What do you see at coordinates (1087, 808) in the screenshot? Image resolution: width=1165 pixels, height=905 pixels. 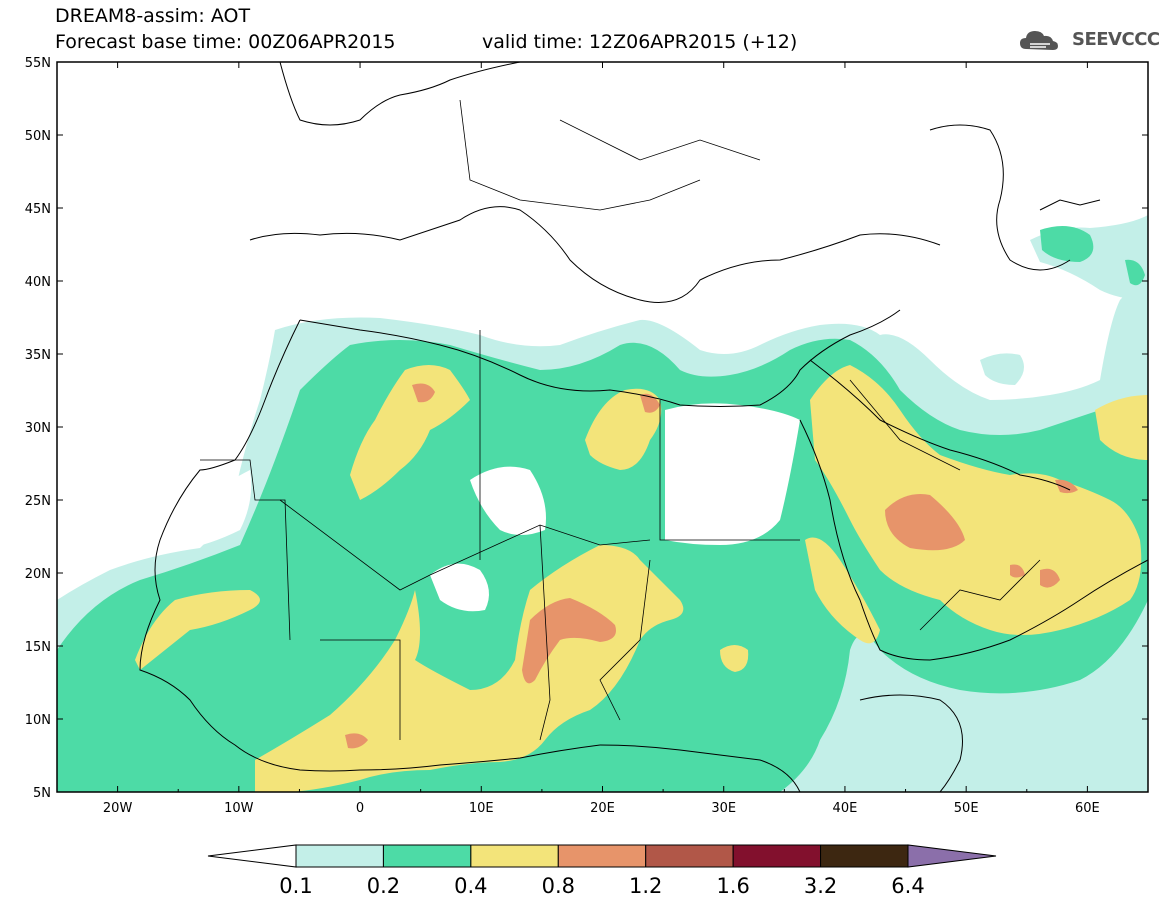 I see `lon-label: 60E` at bounding box center [1087, 808].